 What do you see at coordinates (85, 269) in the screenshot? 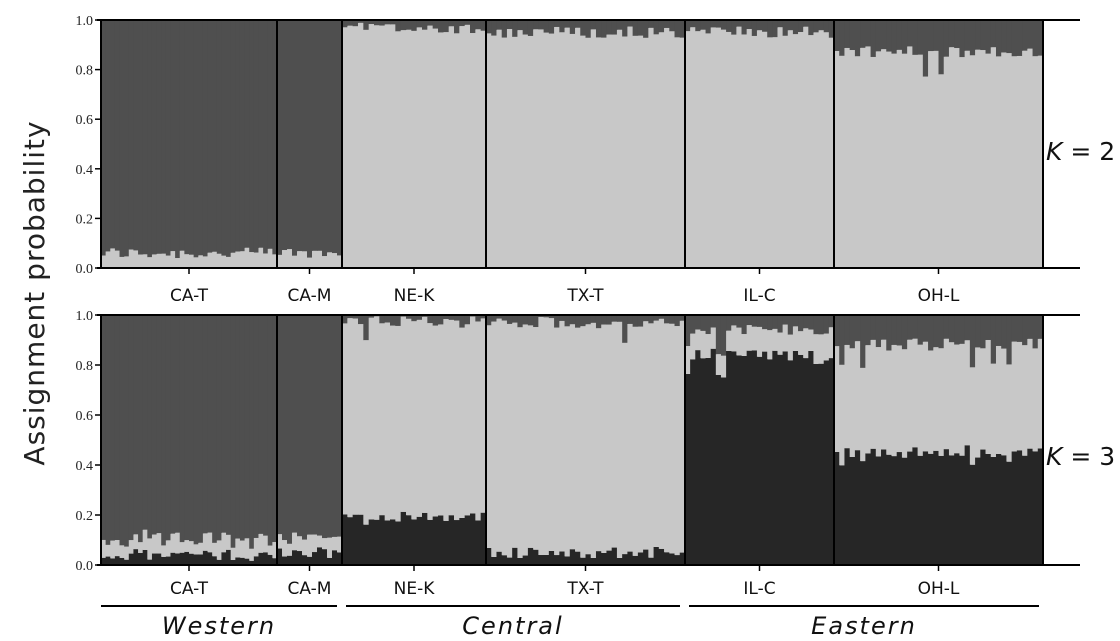
I see `y-tick-label: 0.0` at bounding box center [85, 269].